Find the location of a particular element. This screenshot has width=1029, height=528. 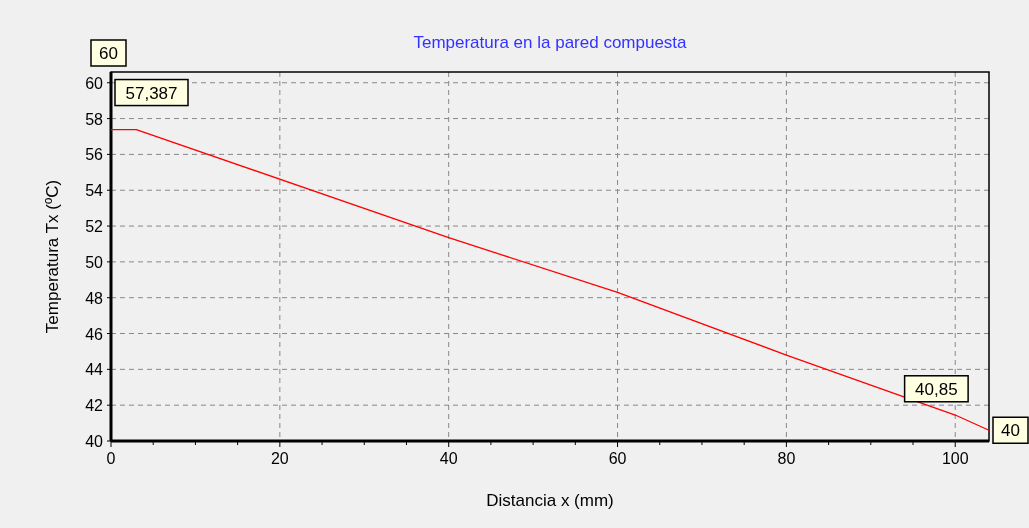

y-tick-label: 46 is located at coordinates (94, 334).